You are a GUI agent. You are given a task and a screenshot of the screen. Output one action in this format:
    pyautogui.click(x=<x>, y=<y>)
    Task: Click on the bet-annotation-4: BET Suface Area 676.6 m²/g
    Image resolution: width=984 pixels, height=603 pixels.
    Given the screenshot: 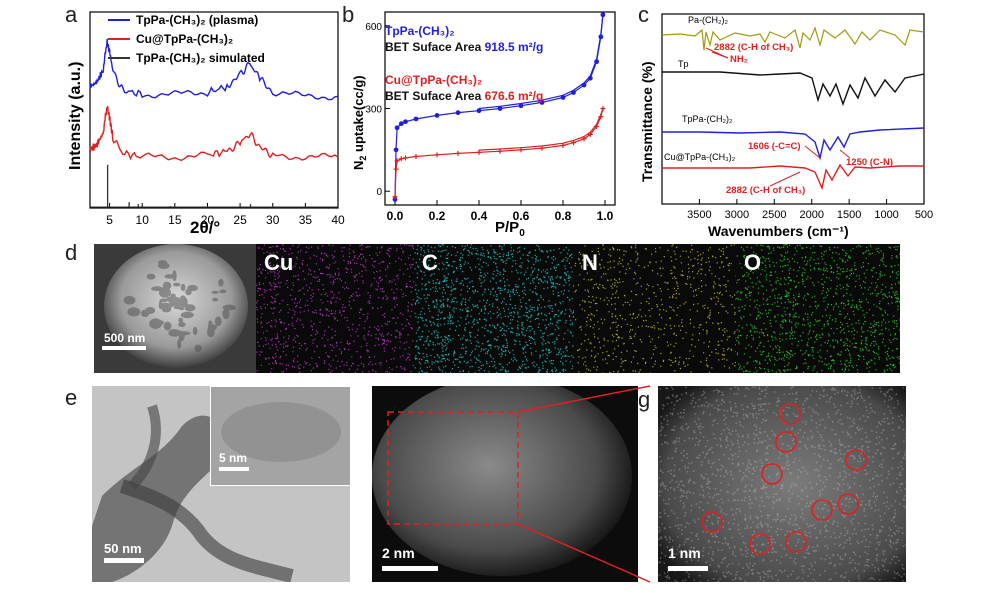 What is the action you would take?
    pyautogui.click(x=464, y=96)
    